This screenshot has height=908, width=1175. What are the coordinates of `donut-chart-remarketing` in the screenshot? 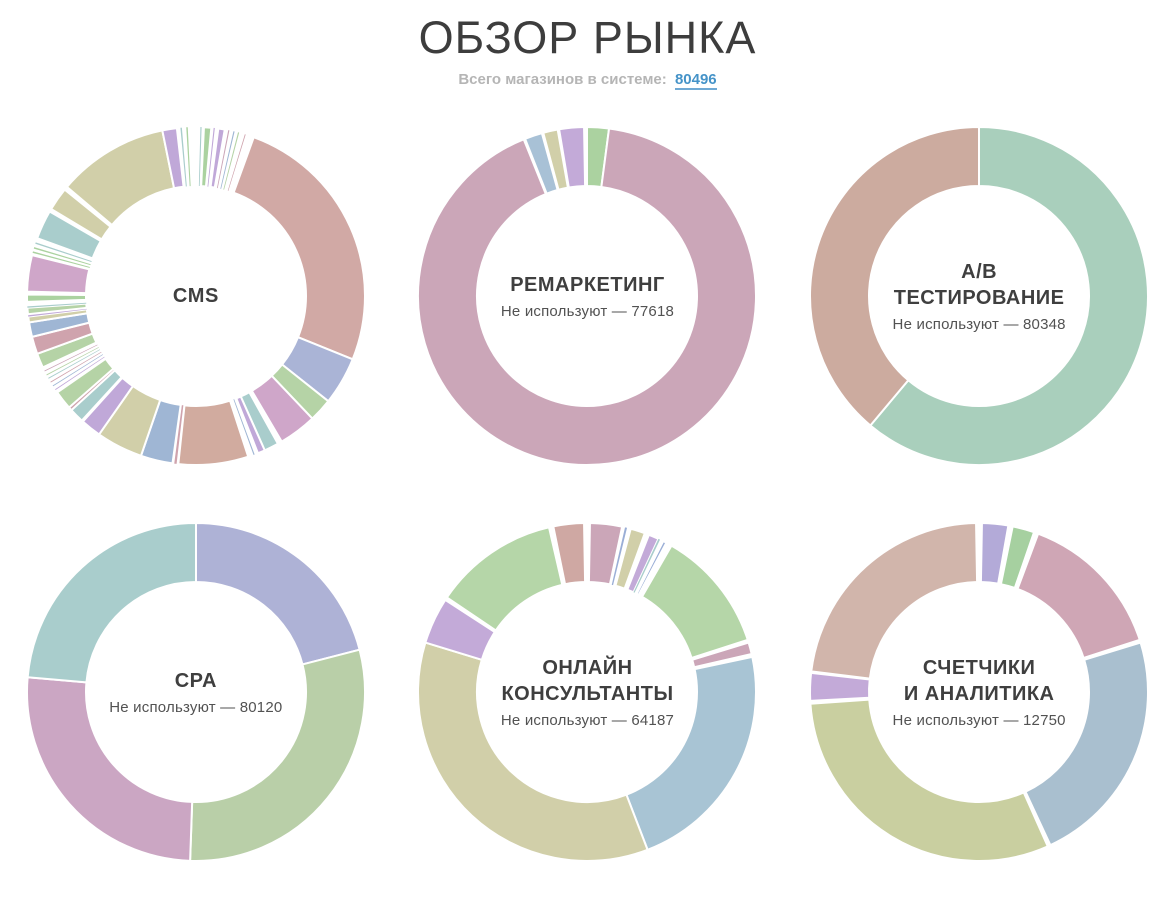 It's located at (587, 296).